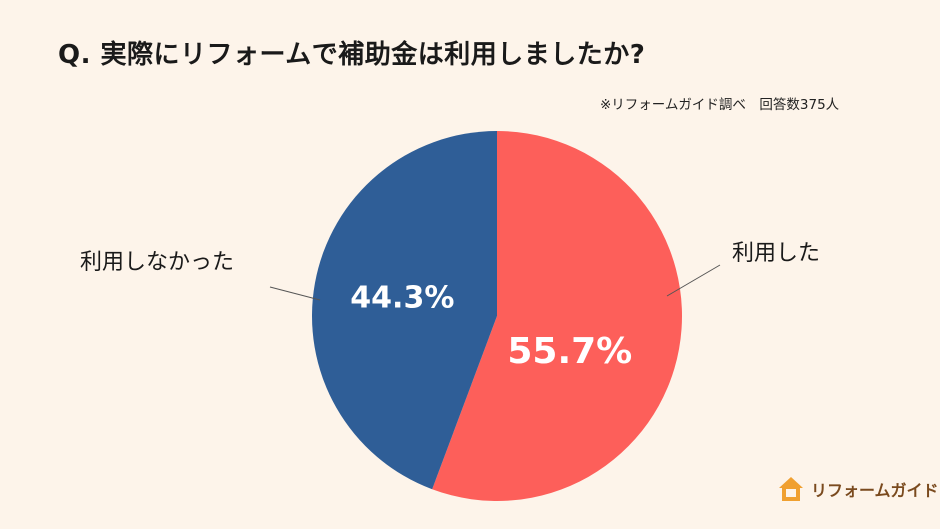 This screenshot has height=529, width=940. What do you see at coordinates (776, 253) in the screenshot?
I see `slice-label-used: 利用した` at bounding box center [776, 253].